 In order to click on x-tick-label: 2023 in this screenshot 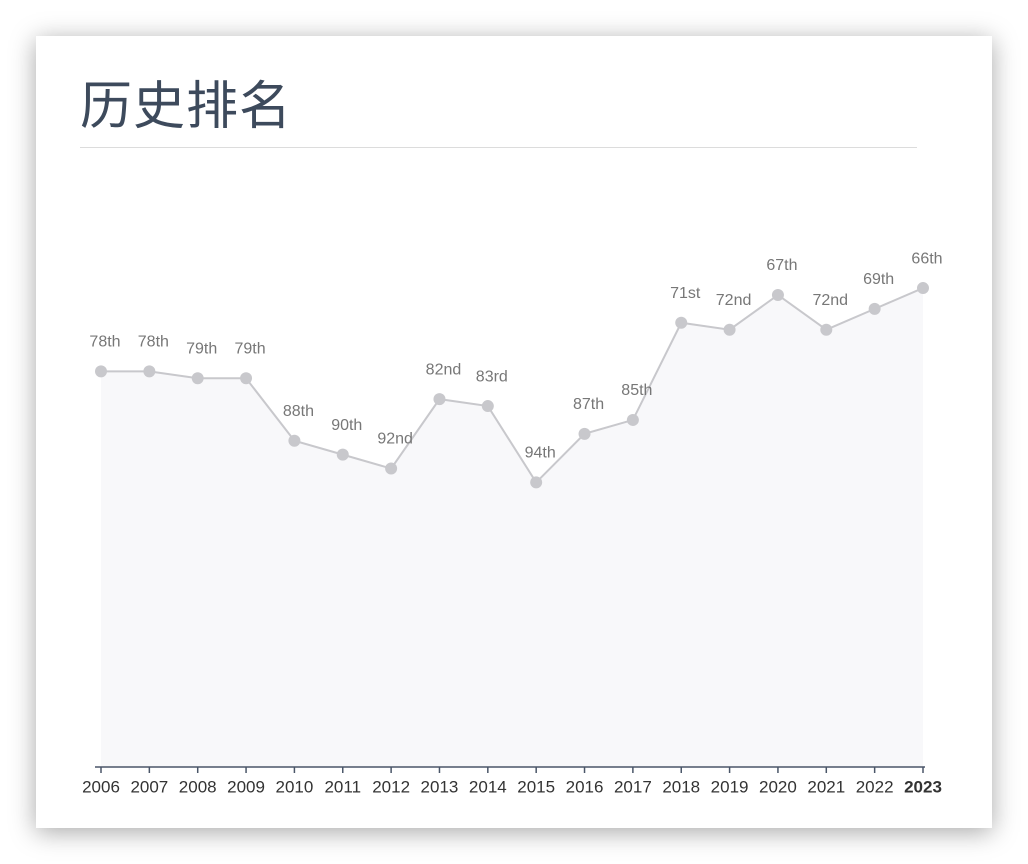, I will do `click(923, 786)`.